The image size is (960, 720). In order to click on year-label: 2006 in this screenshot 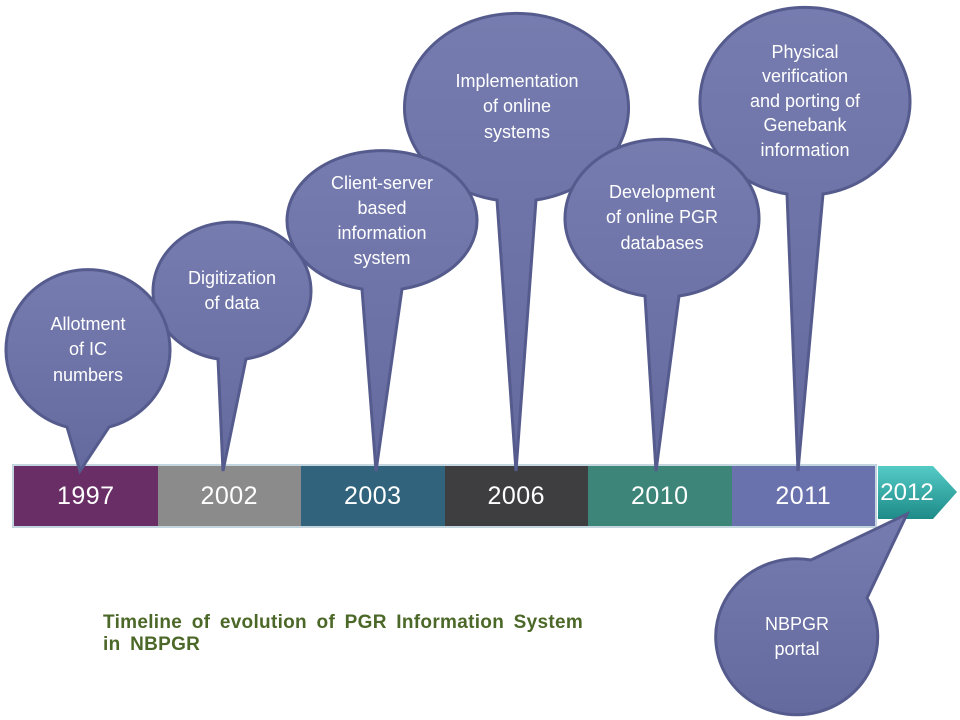, I will do `click(516, 495)`.